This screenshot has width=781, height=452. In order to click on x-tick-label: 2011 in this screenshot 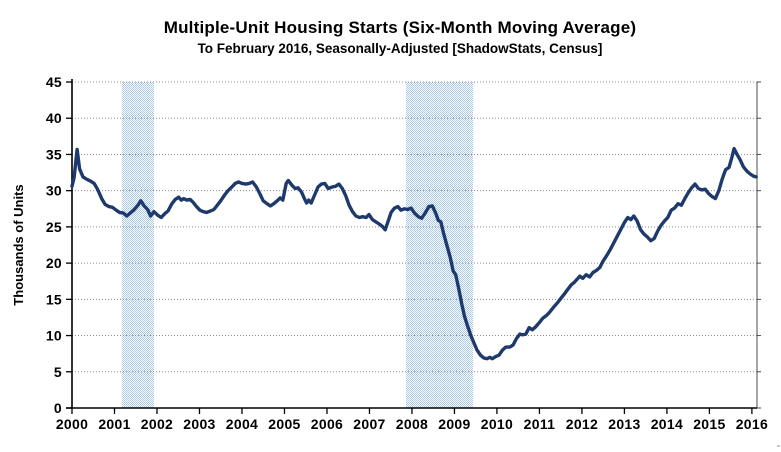, I will do `click(540, 424)`.